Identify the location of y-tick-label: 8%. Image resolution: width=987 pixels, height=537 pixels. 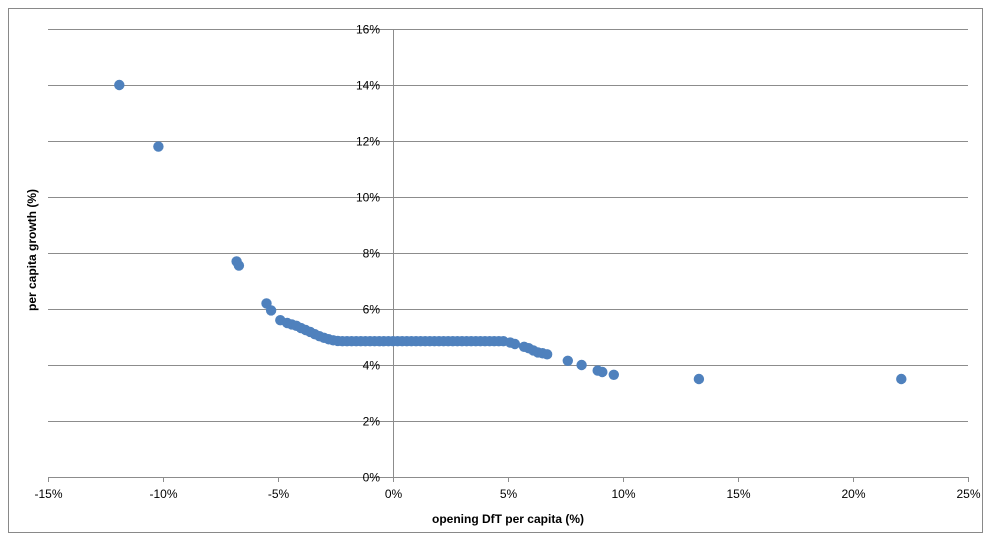
(372, 254).